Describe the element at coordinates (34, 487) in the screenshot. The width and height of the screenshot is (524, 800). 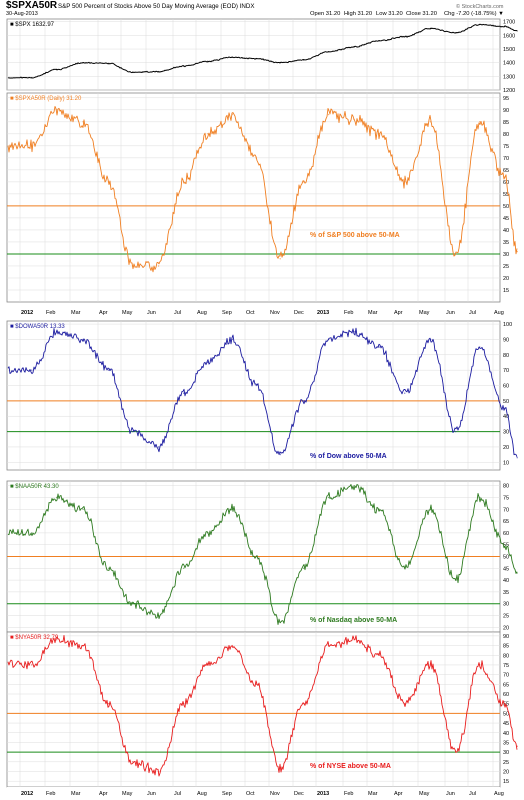
I see `panel-legend: ■ $NAA50R 43.30` at that location.